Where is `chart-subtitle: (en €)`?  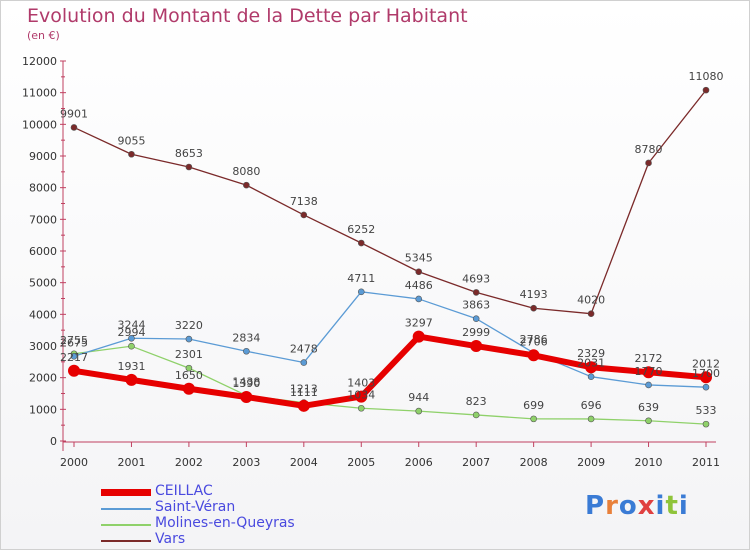 chart-subtitle: (en €) is located at coordinates (43, 35).